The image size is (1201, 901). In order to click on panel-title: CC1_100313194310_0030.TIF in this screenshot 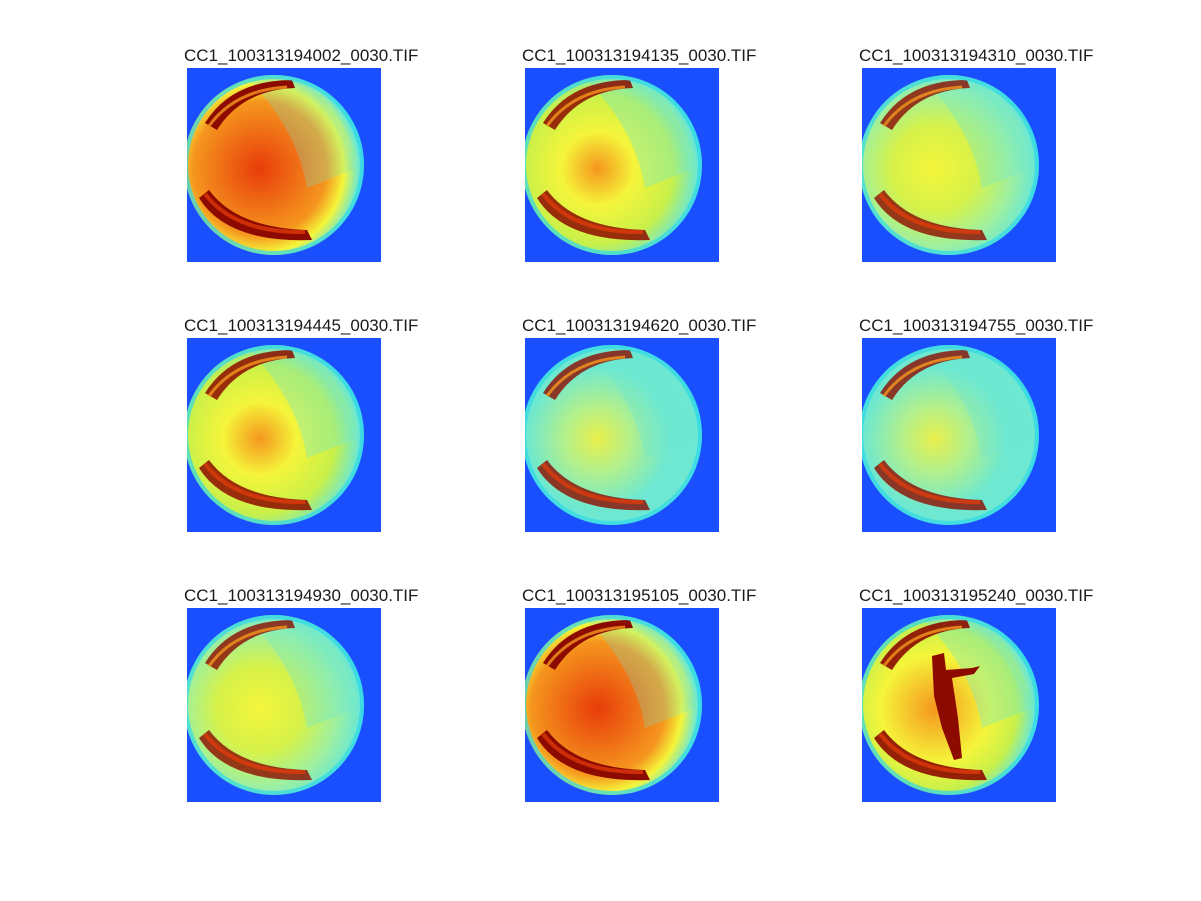, I will do `click(976, 55)`.